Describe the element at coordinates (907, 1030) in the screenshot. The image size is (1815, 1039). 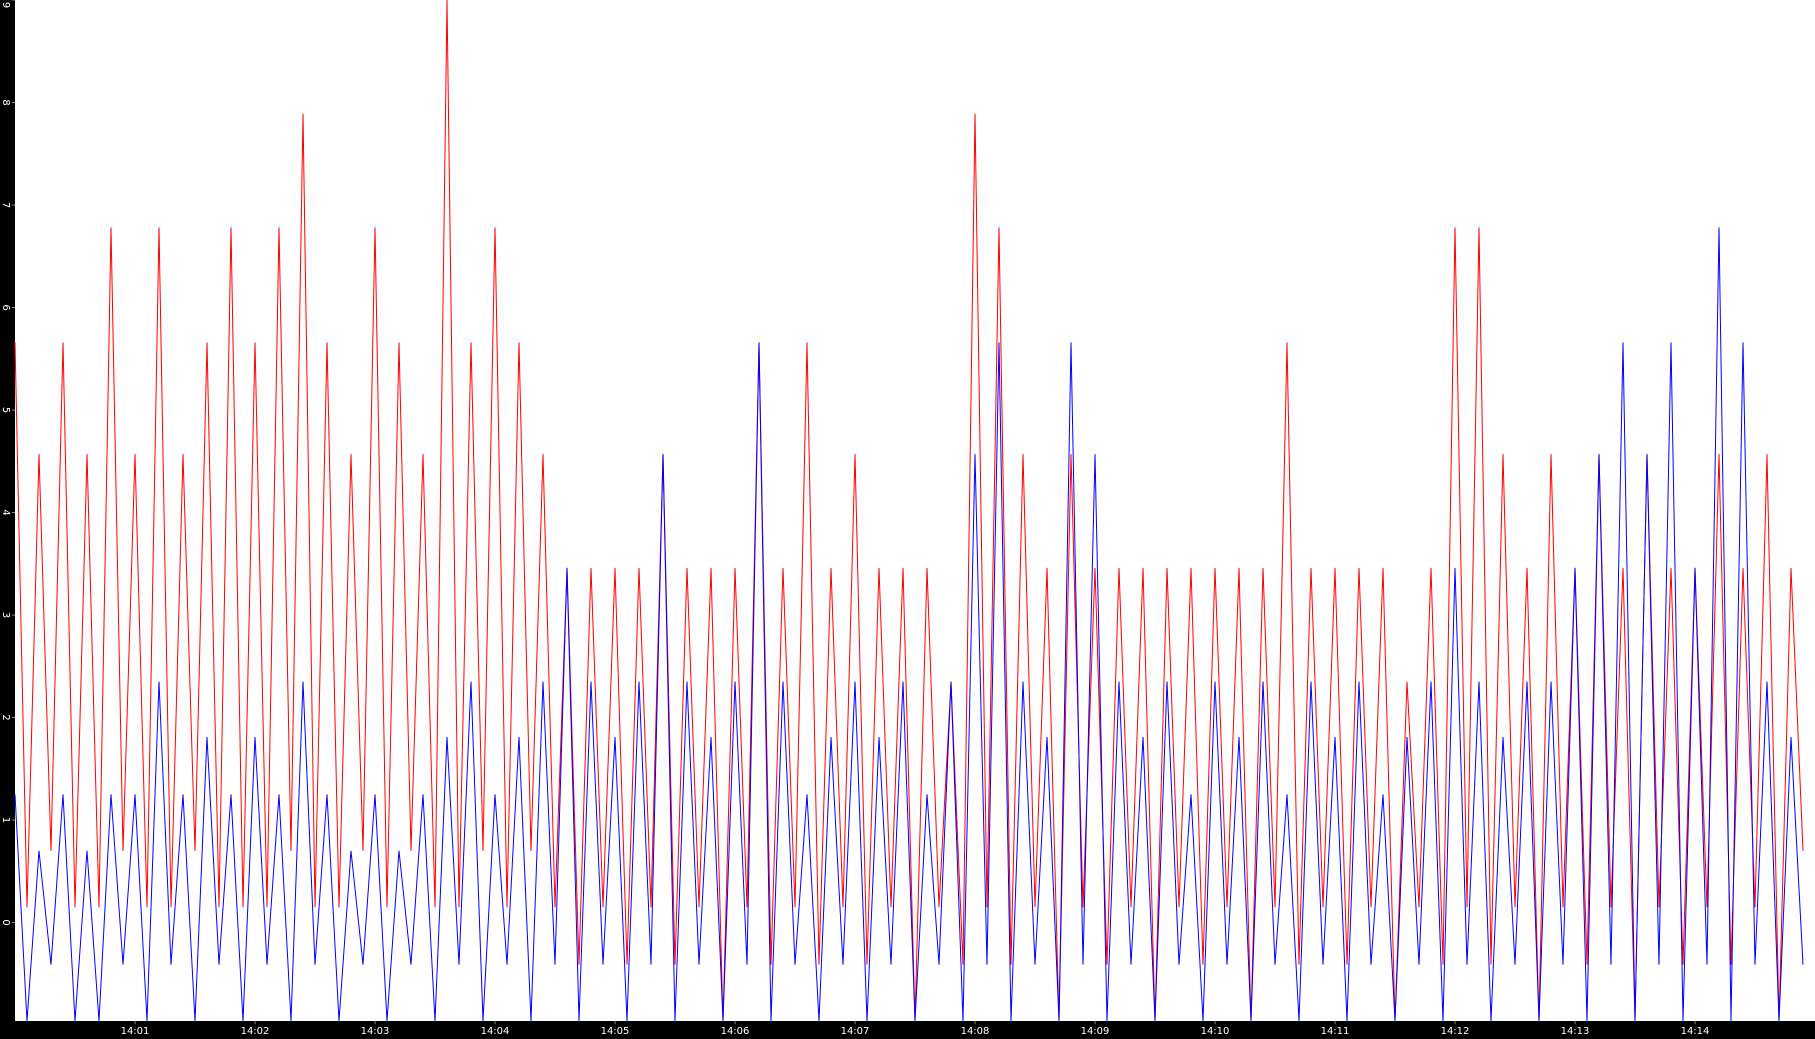
I see `x-axis-strip` at that location.